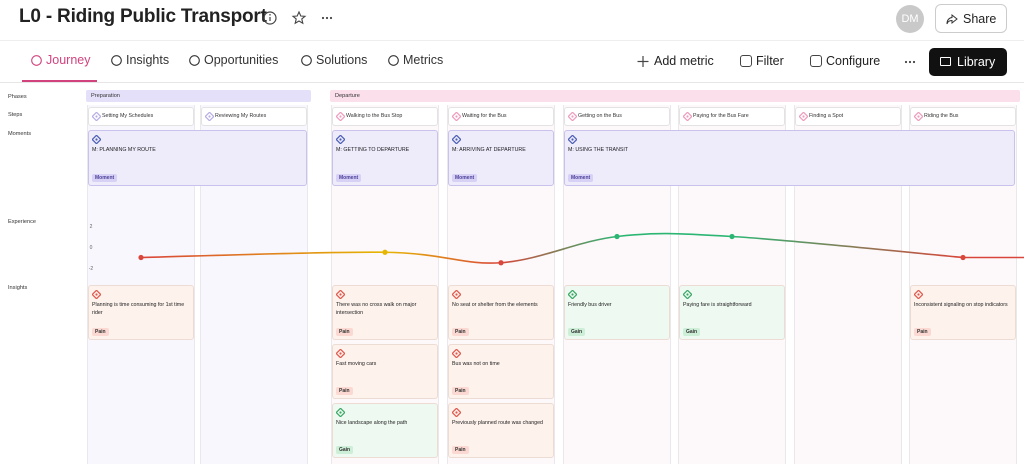 This screenshot has width=1024, height=464. I want to click on insight-card: Friendly bus driver Gain, so click(617, 312).